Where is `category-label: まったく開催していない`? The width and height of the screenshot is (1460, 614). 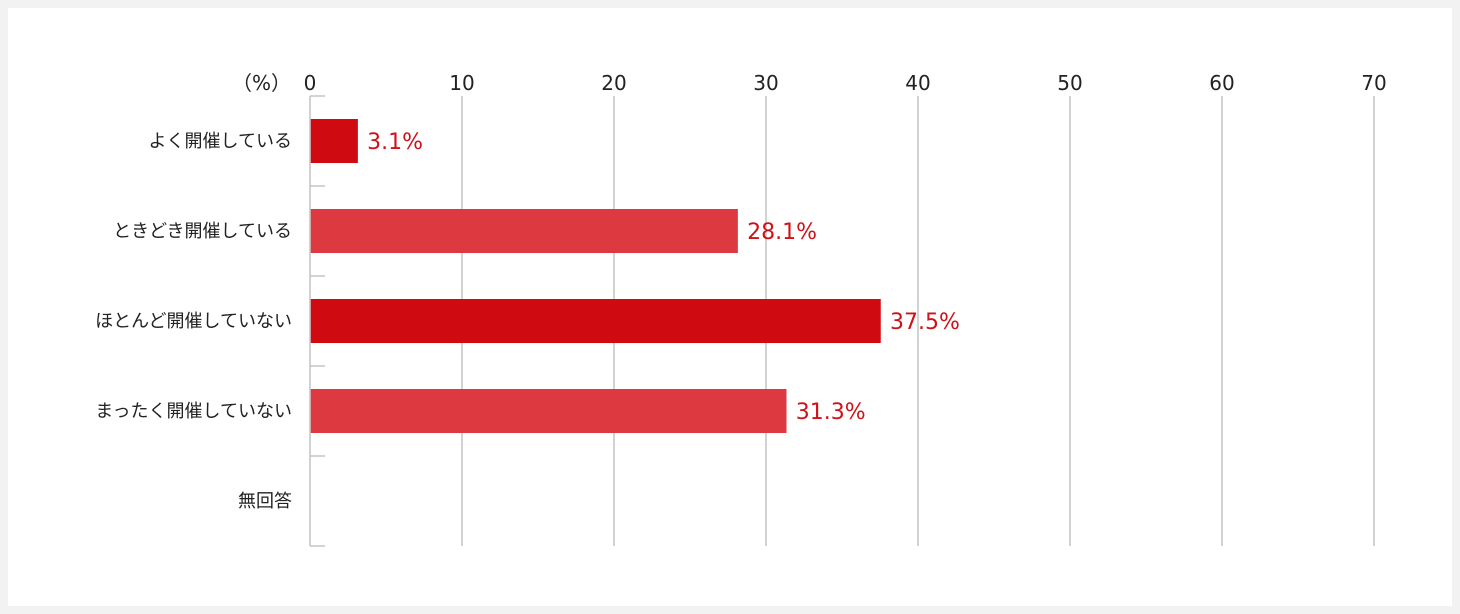 category-label: まったく開催していない is located at coordinates (193, 411).